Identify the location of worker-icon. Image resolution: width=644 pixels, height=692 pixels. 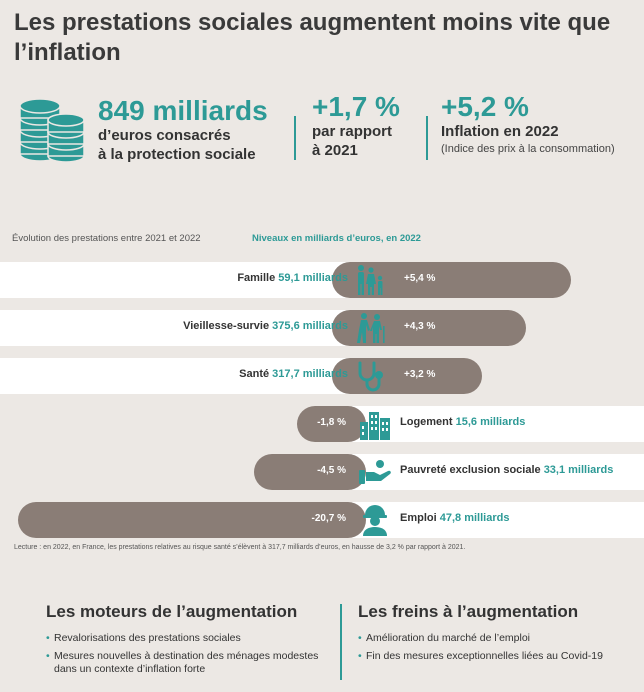
(375, 520).